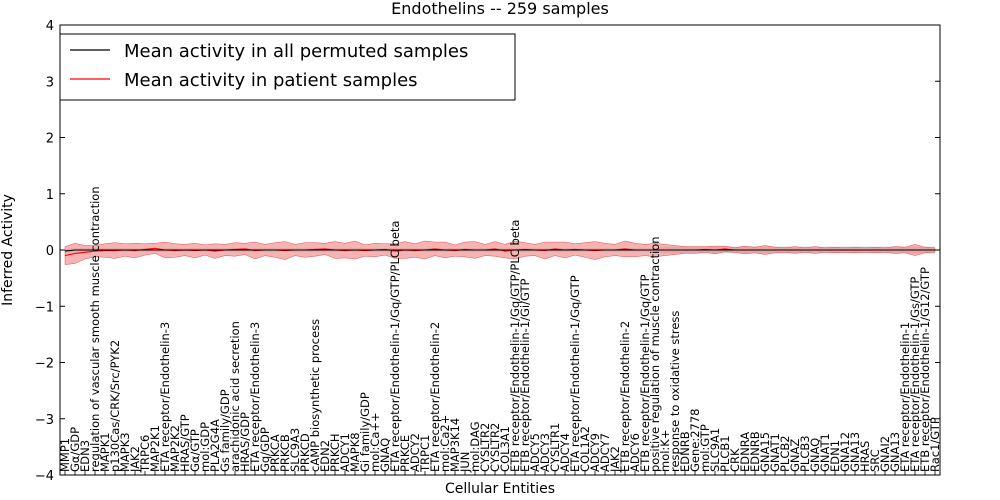  What do you see at coordinates (325, 456) in the screenshot?
I see `x-tick-label: EDN2` at bounding box center [325, 456].